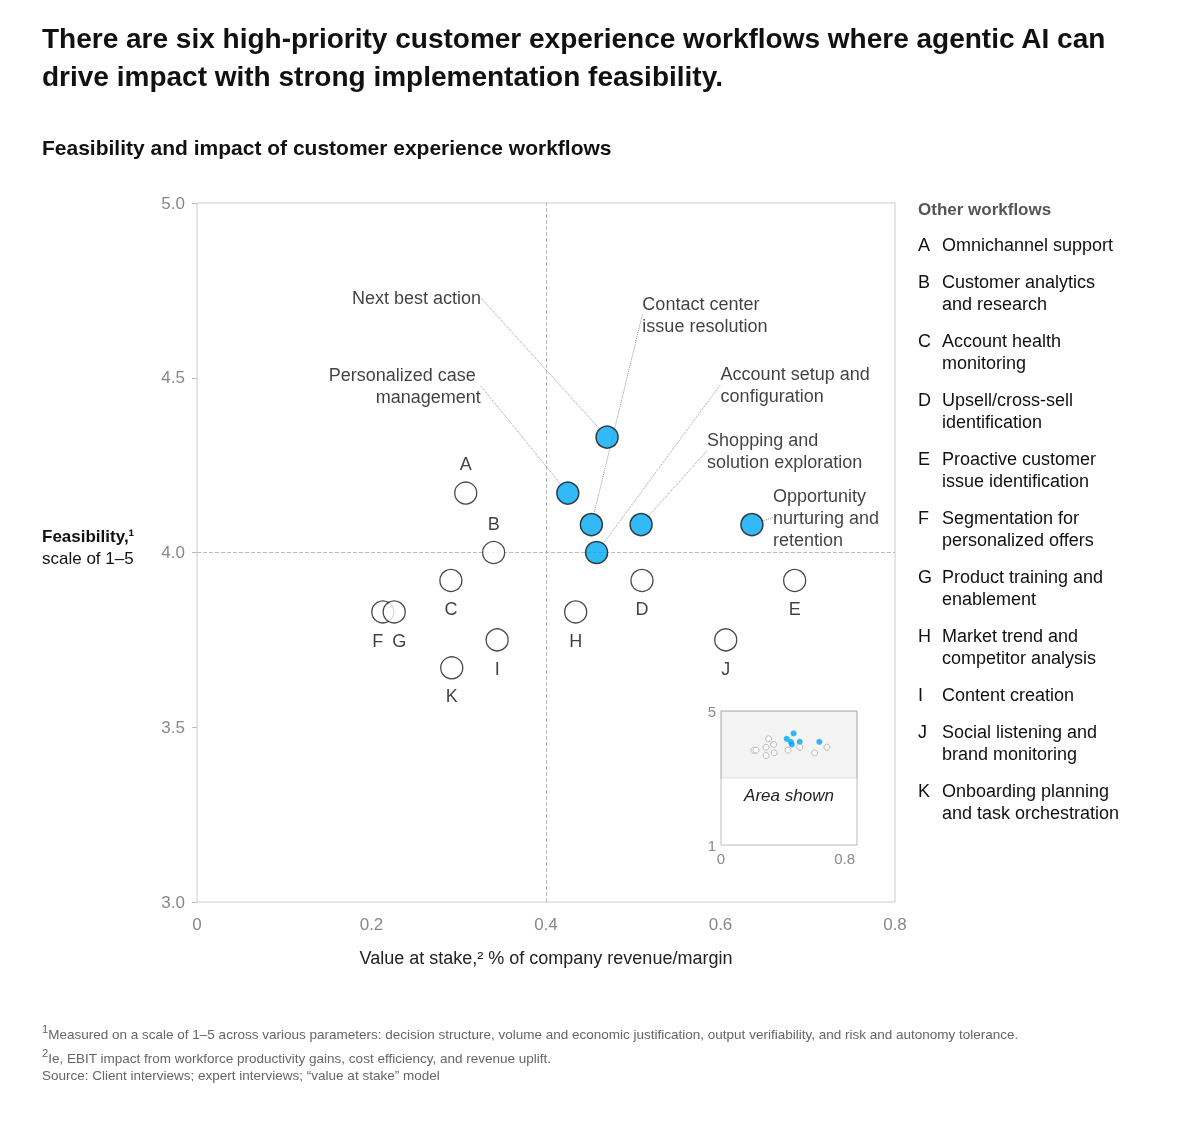 This screenshot has height=1143, width=1200. Describe the element at coordinates (990, 352) in the screenshot. I see `text: C Account health monitoring` at that location.